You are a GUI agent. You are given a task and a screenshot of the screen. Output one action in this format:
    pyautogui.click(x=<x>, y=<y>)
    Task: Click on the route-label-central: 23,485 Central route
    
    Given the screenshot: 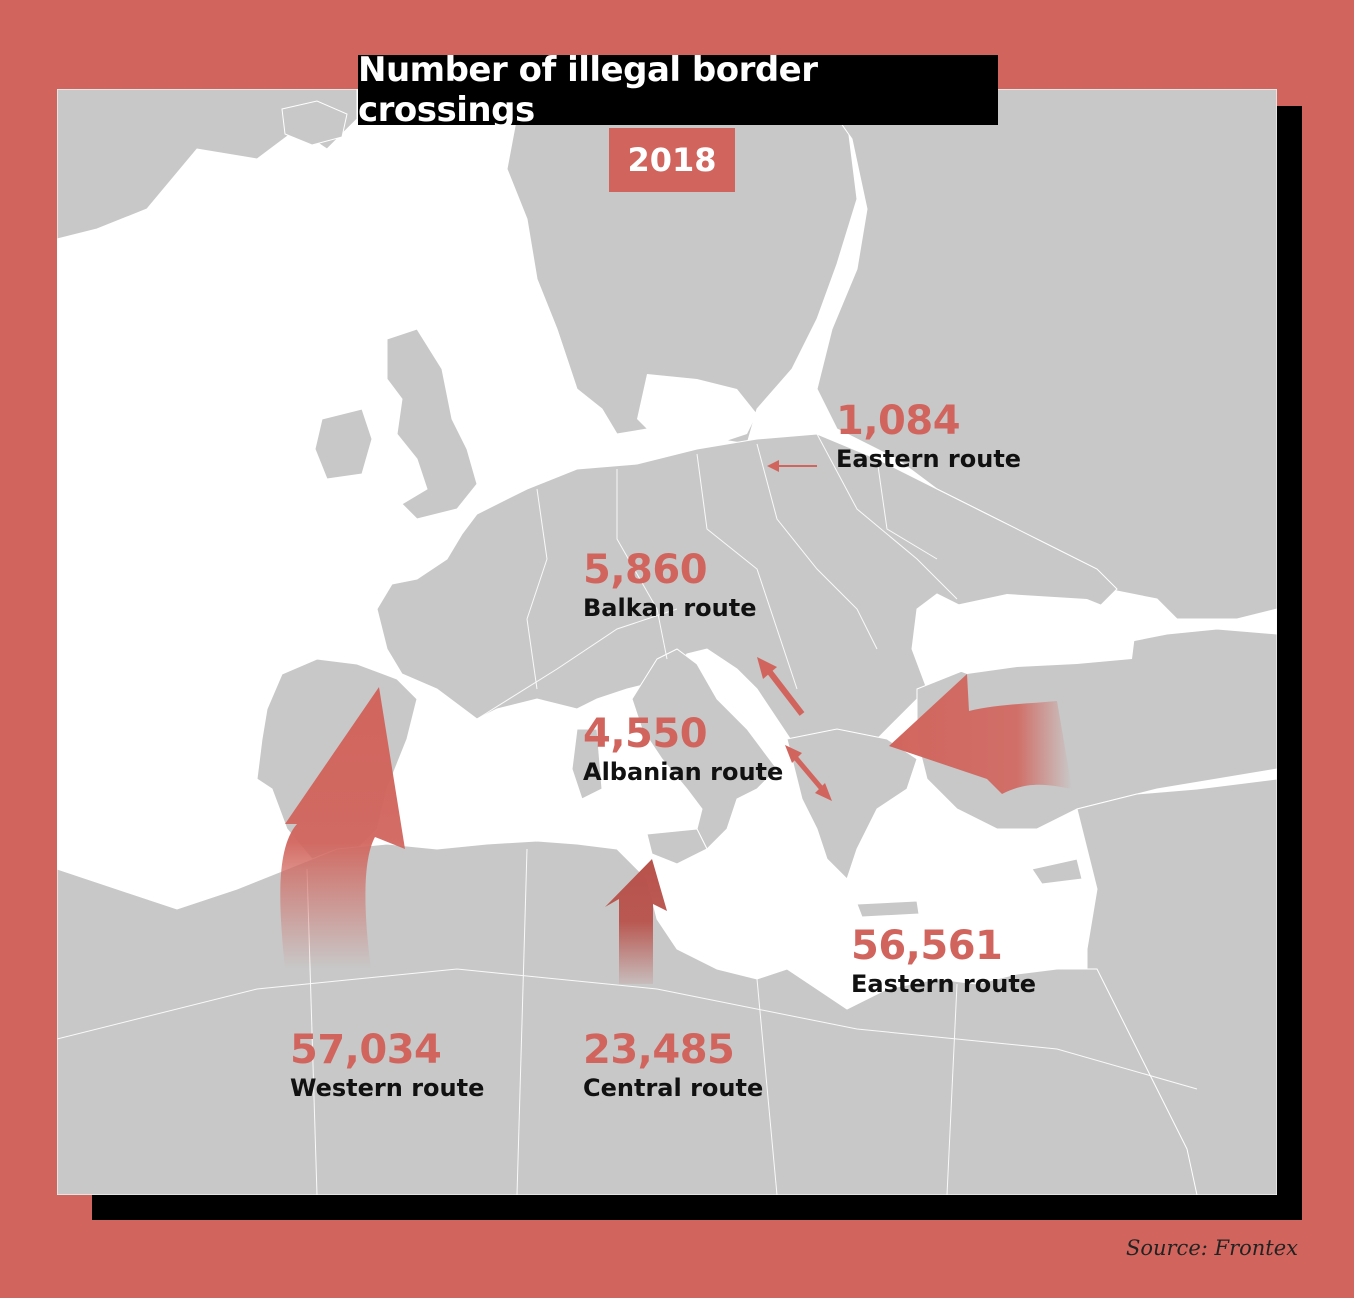 What is the action you would take?
    pyautogui.click(x=673, y=1065)
    